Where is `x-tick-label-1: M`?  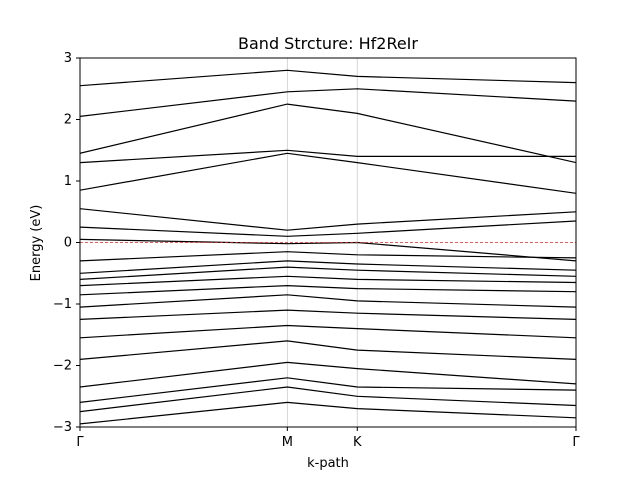 x-tick-label-1: M is located at coordinates (287, 442).